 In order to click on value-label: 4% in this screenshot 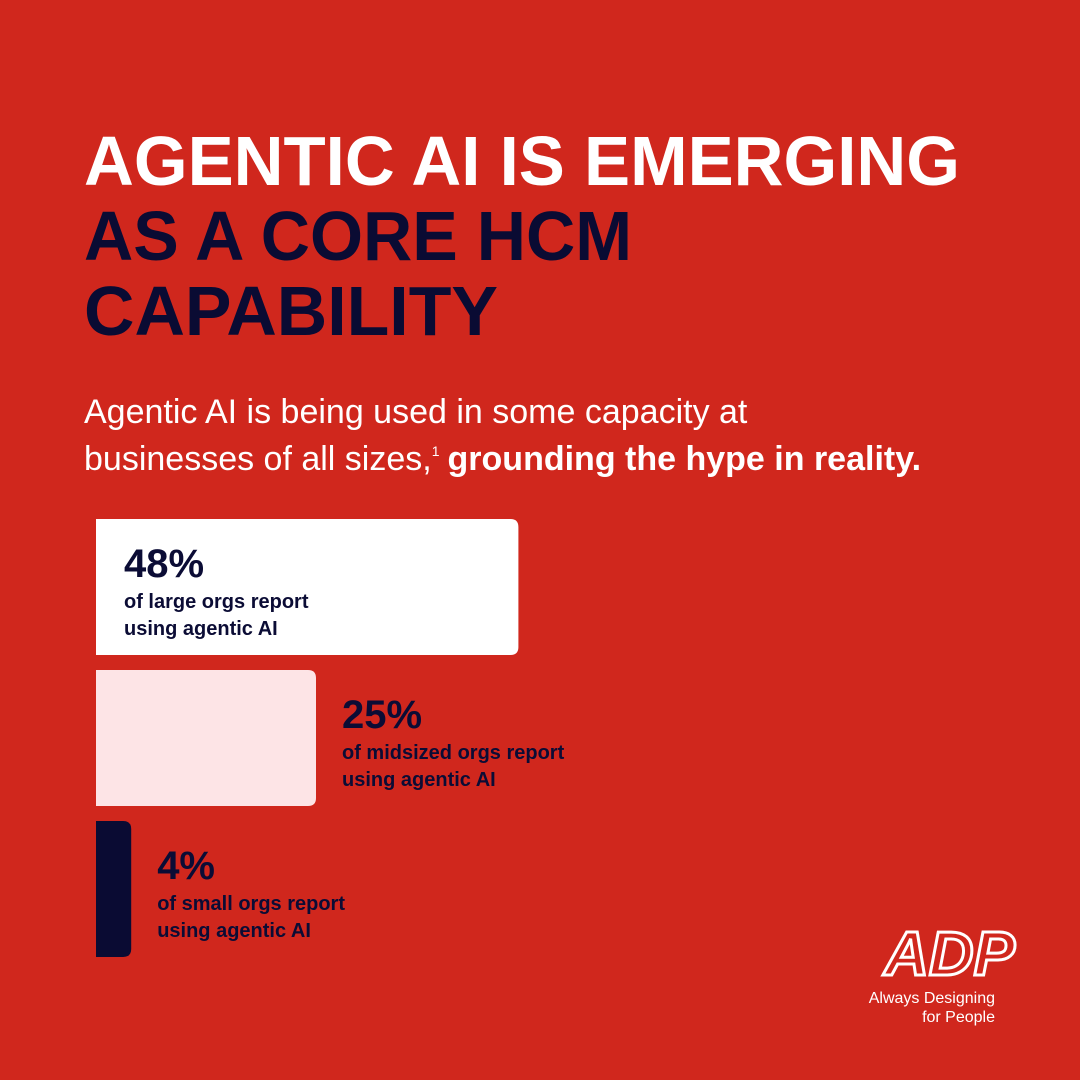, I will do `click(186, 866)`.